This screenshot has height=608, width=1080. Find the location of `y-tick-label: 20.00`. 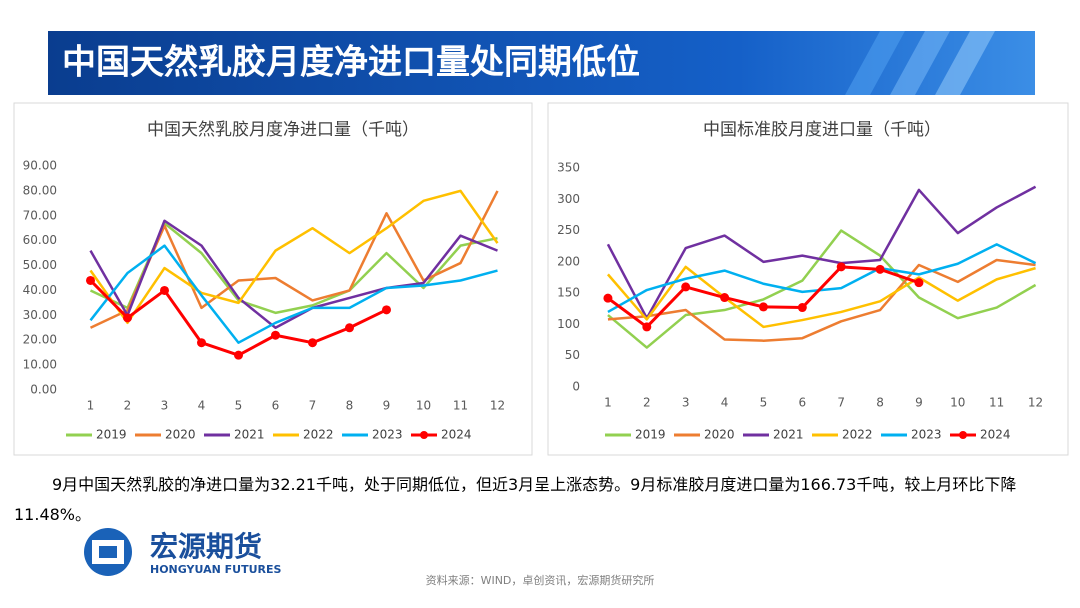

y-tick-label: 20.00 is located at coordinates (40, 340).